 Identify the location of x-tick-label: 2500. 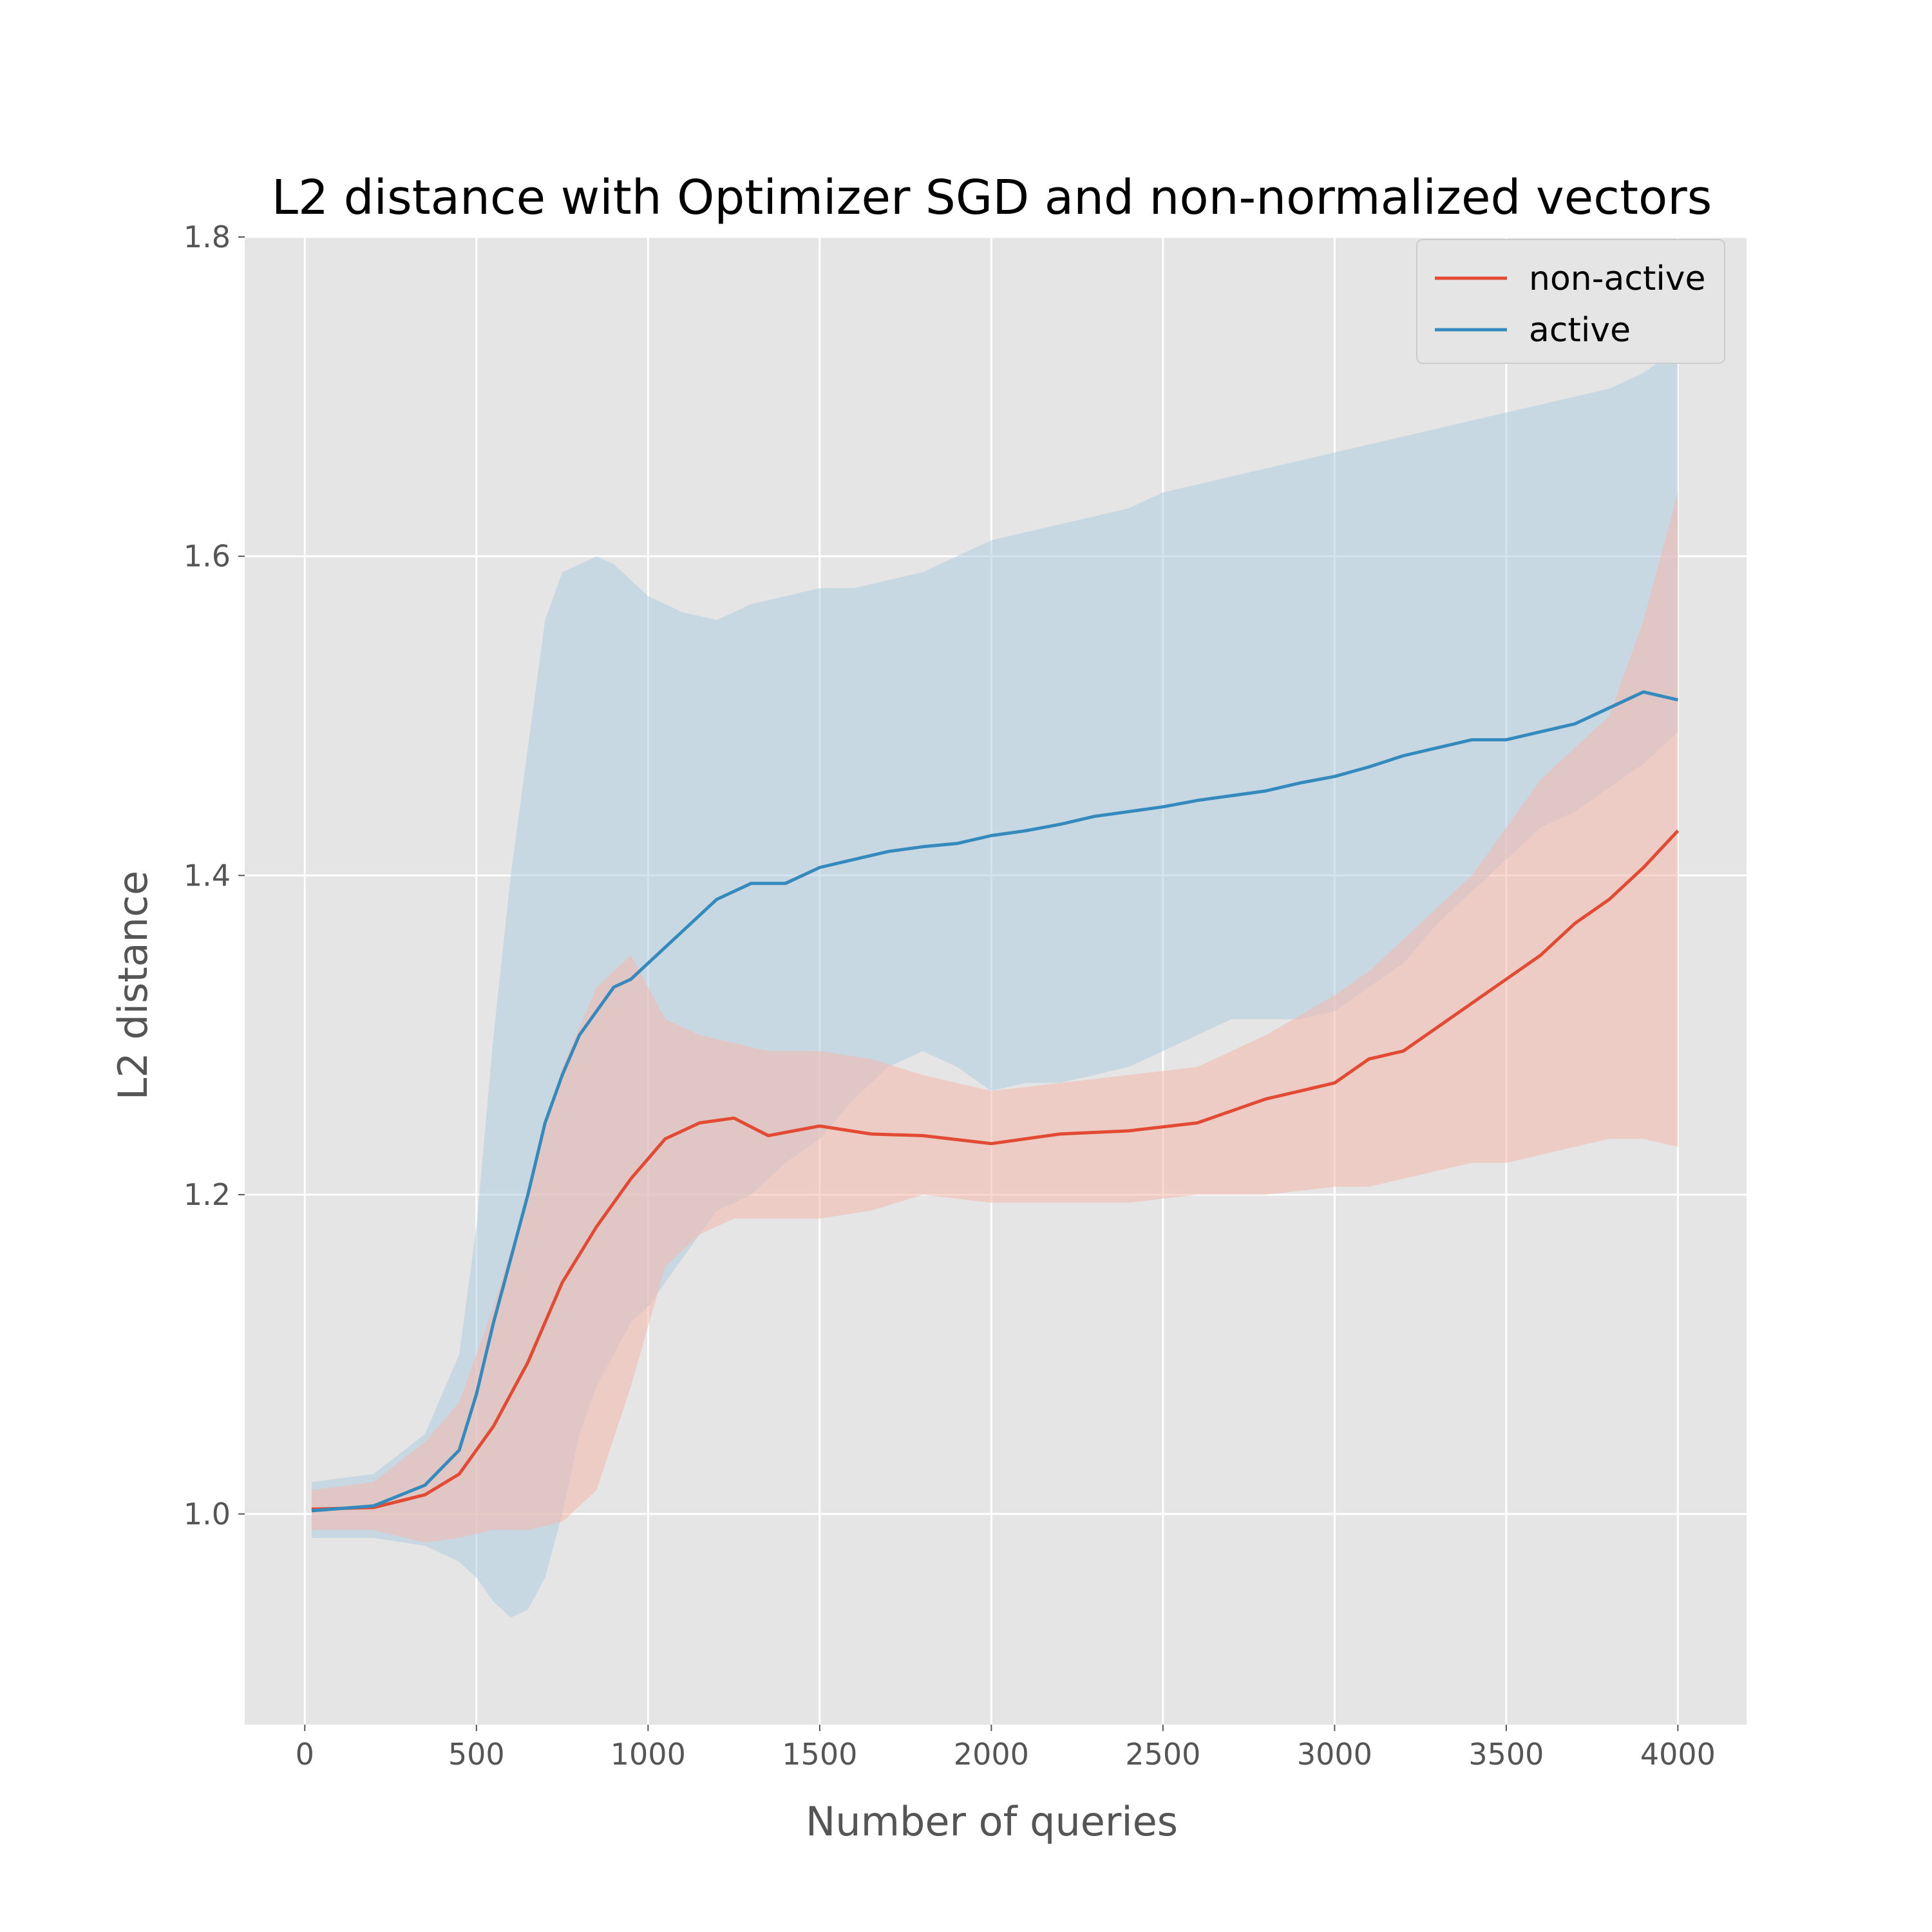
(1162, 1754).